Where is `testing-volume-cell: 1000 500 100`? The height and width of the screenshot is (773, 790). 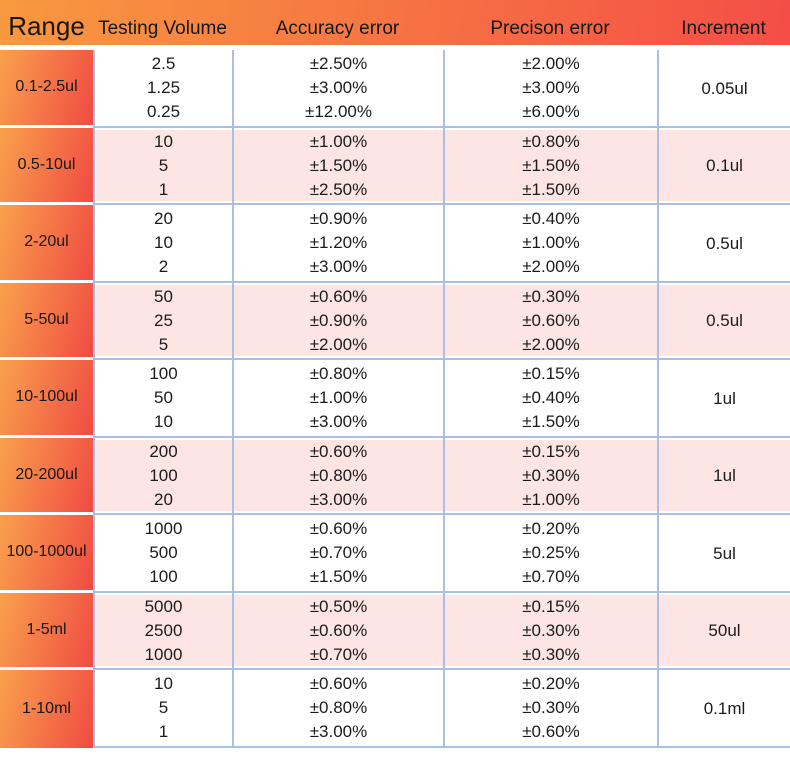
testing-volume-cell: 1000 500 100 is located at coordinates (162, 554).